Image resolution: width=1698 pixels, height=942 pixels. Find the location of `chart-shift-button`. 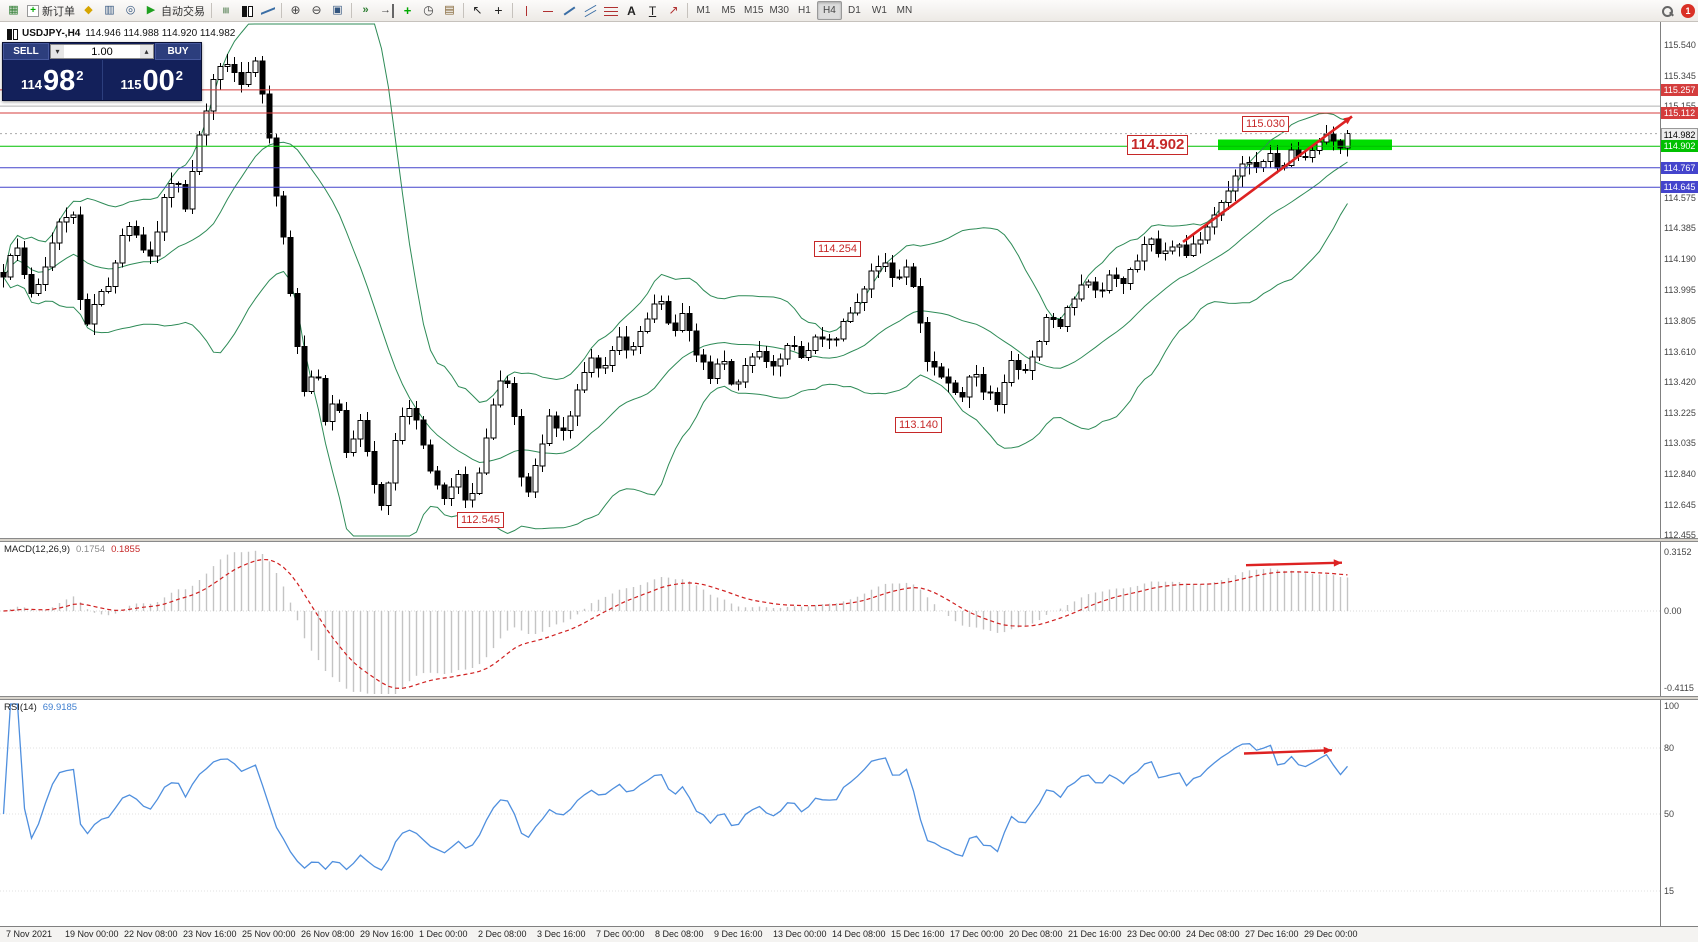

chart-shift-button is located at coordinates (386, 10).